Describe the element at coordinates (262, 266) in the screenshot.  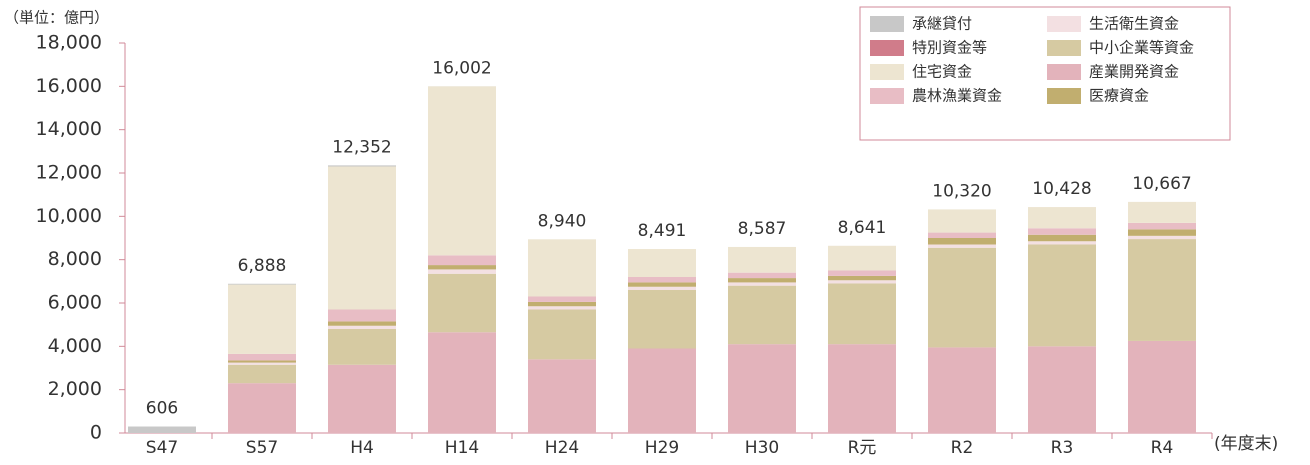
I see `total-label: 6,888` at that location.